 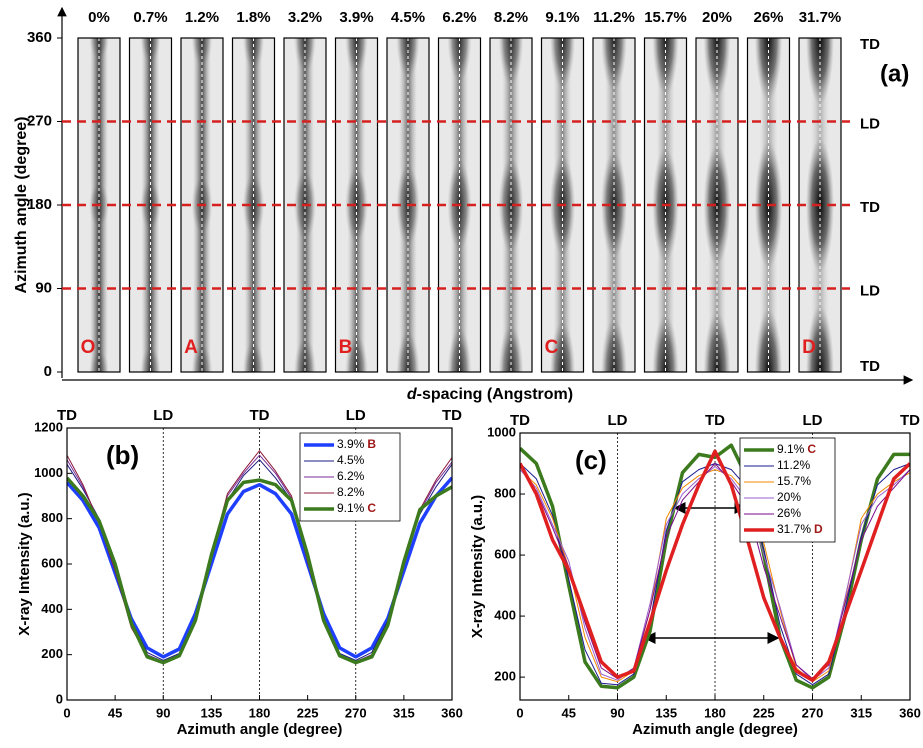 What do you see at coordinates (48, 426) in the screenshot?
I see `y-tick-label: 1200` at bounding box center [48, 426].